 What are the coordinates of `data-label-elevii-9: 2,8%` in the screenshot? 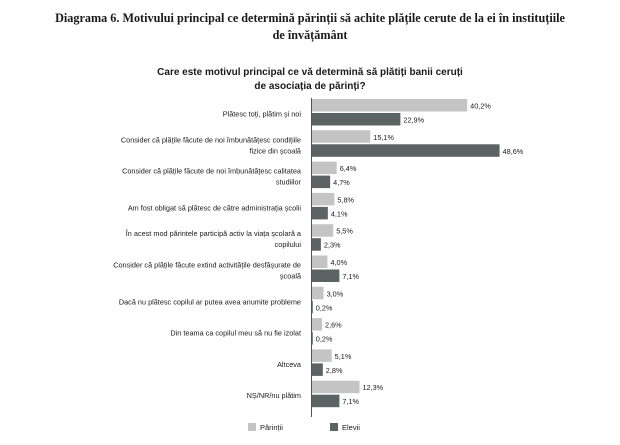 It's located at (334, 370).